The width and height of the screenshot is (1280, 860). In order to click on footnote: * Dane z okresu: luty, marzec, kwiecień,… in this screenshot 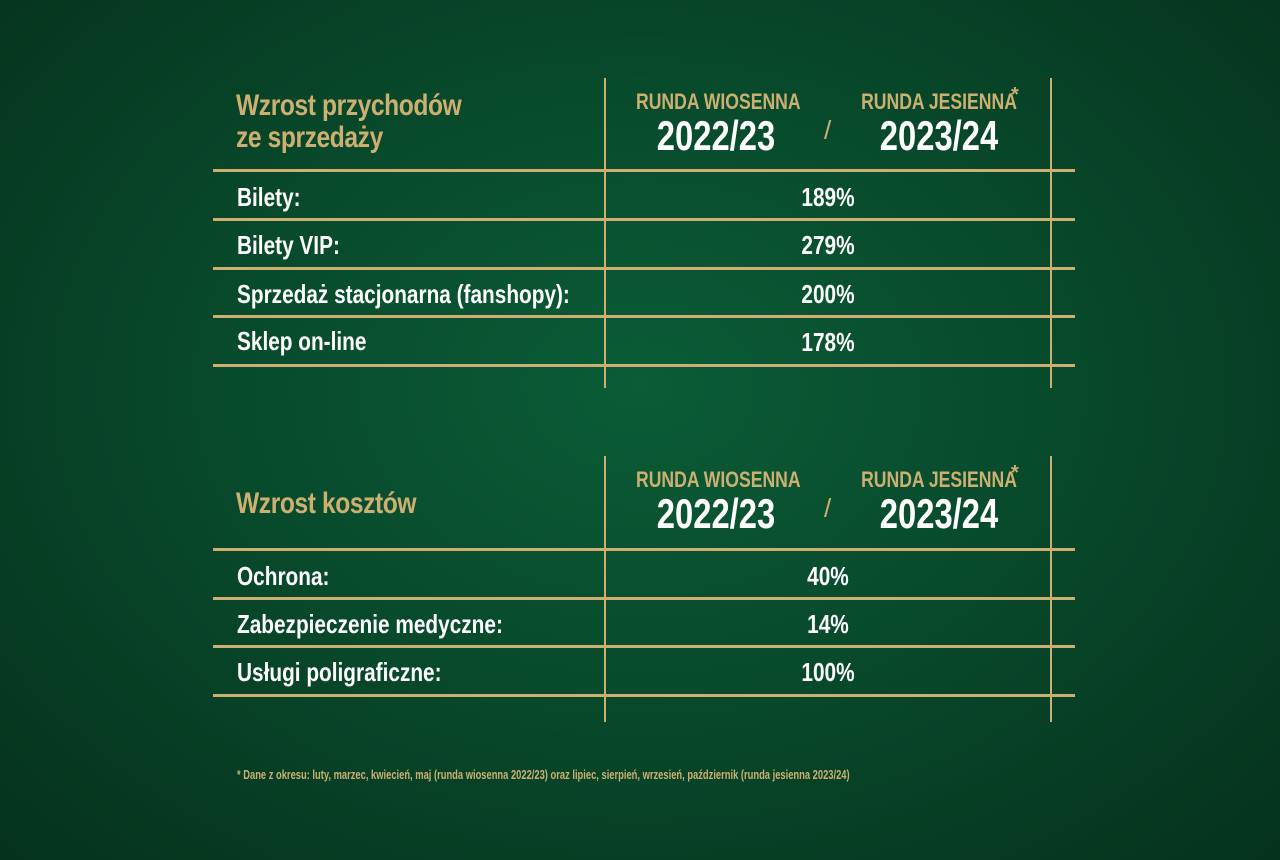, I will do `click(543, 774)`.